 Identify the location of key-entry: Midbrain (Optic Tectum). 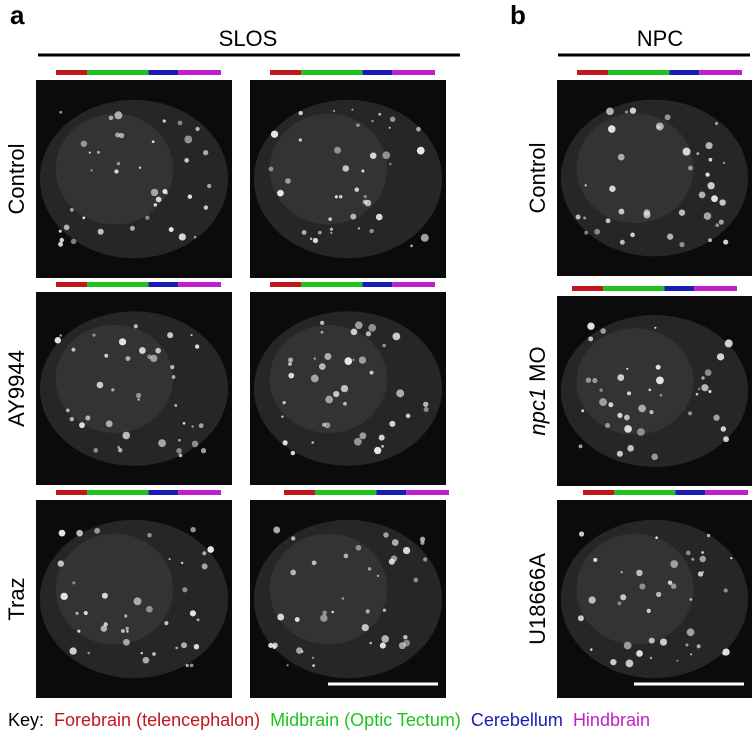
(365, 720).